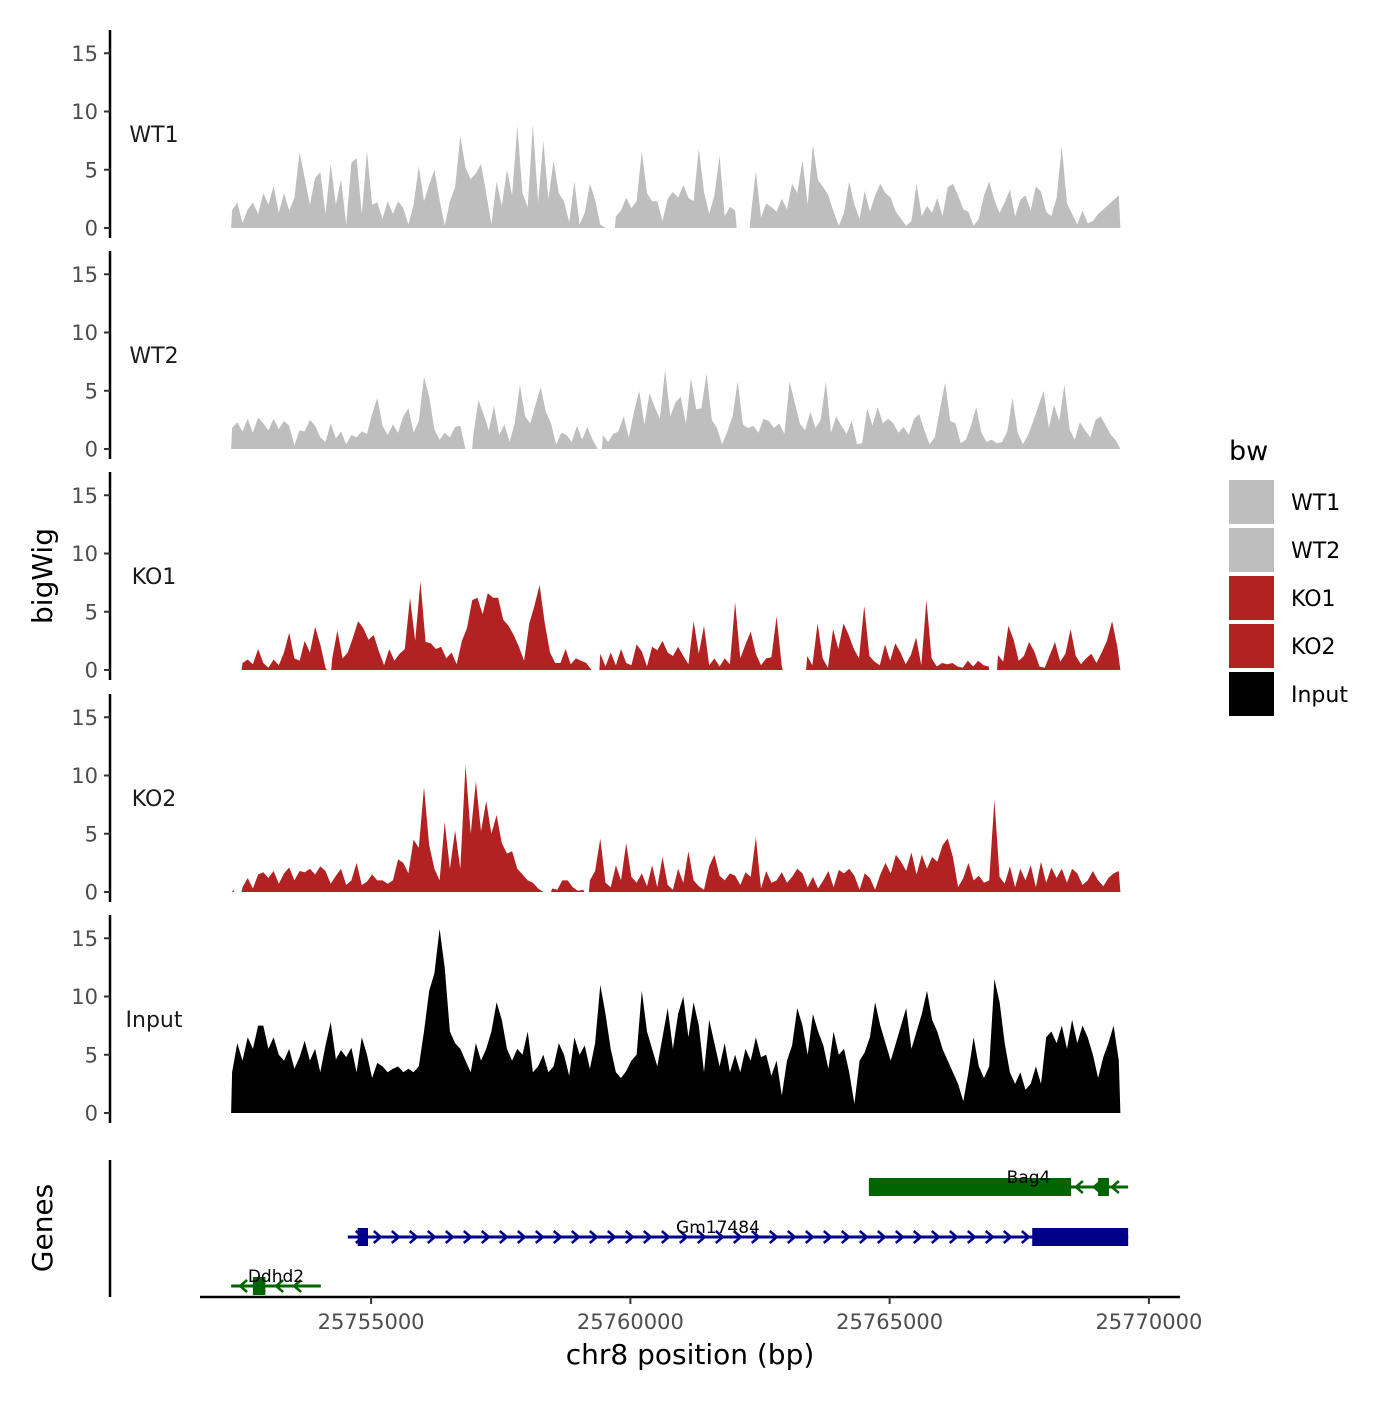  What do you see at coordinates (371, 1322) in the screenshot?
I see `x-tick-label: 25755000` at bounding box center [371, 1322].